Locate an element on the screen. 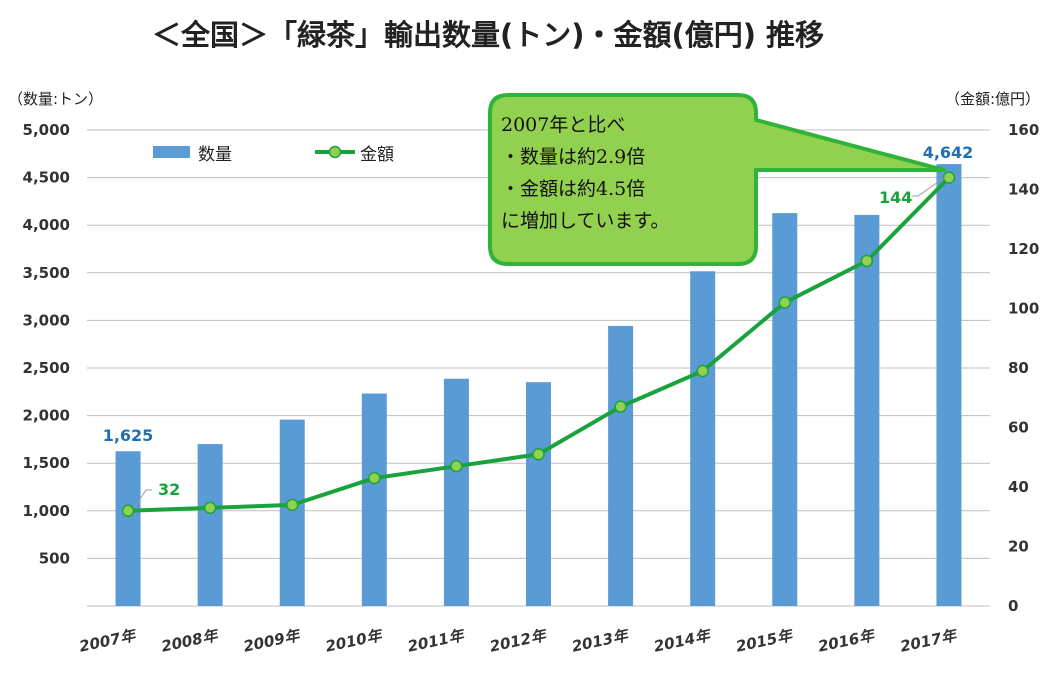  left-tick-label: 4,500 is located at coordinates (46, 178).